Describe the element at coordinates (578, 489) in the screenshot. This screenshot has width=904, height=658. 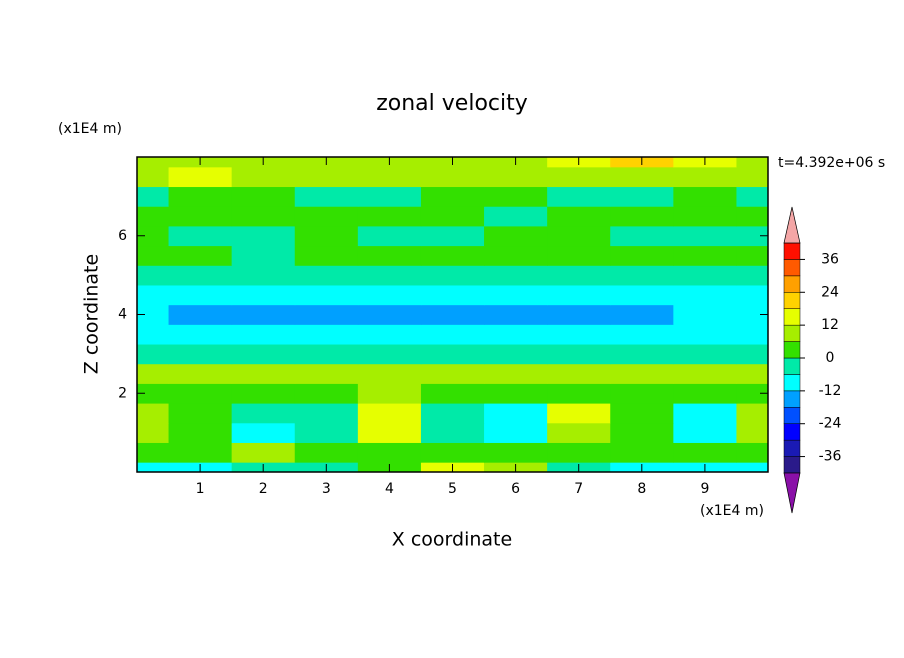
I see `x-tick-label: 7` at that location.